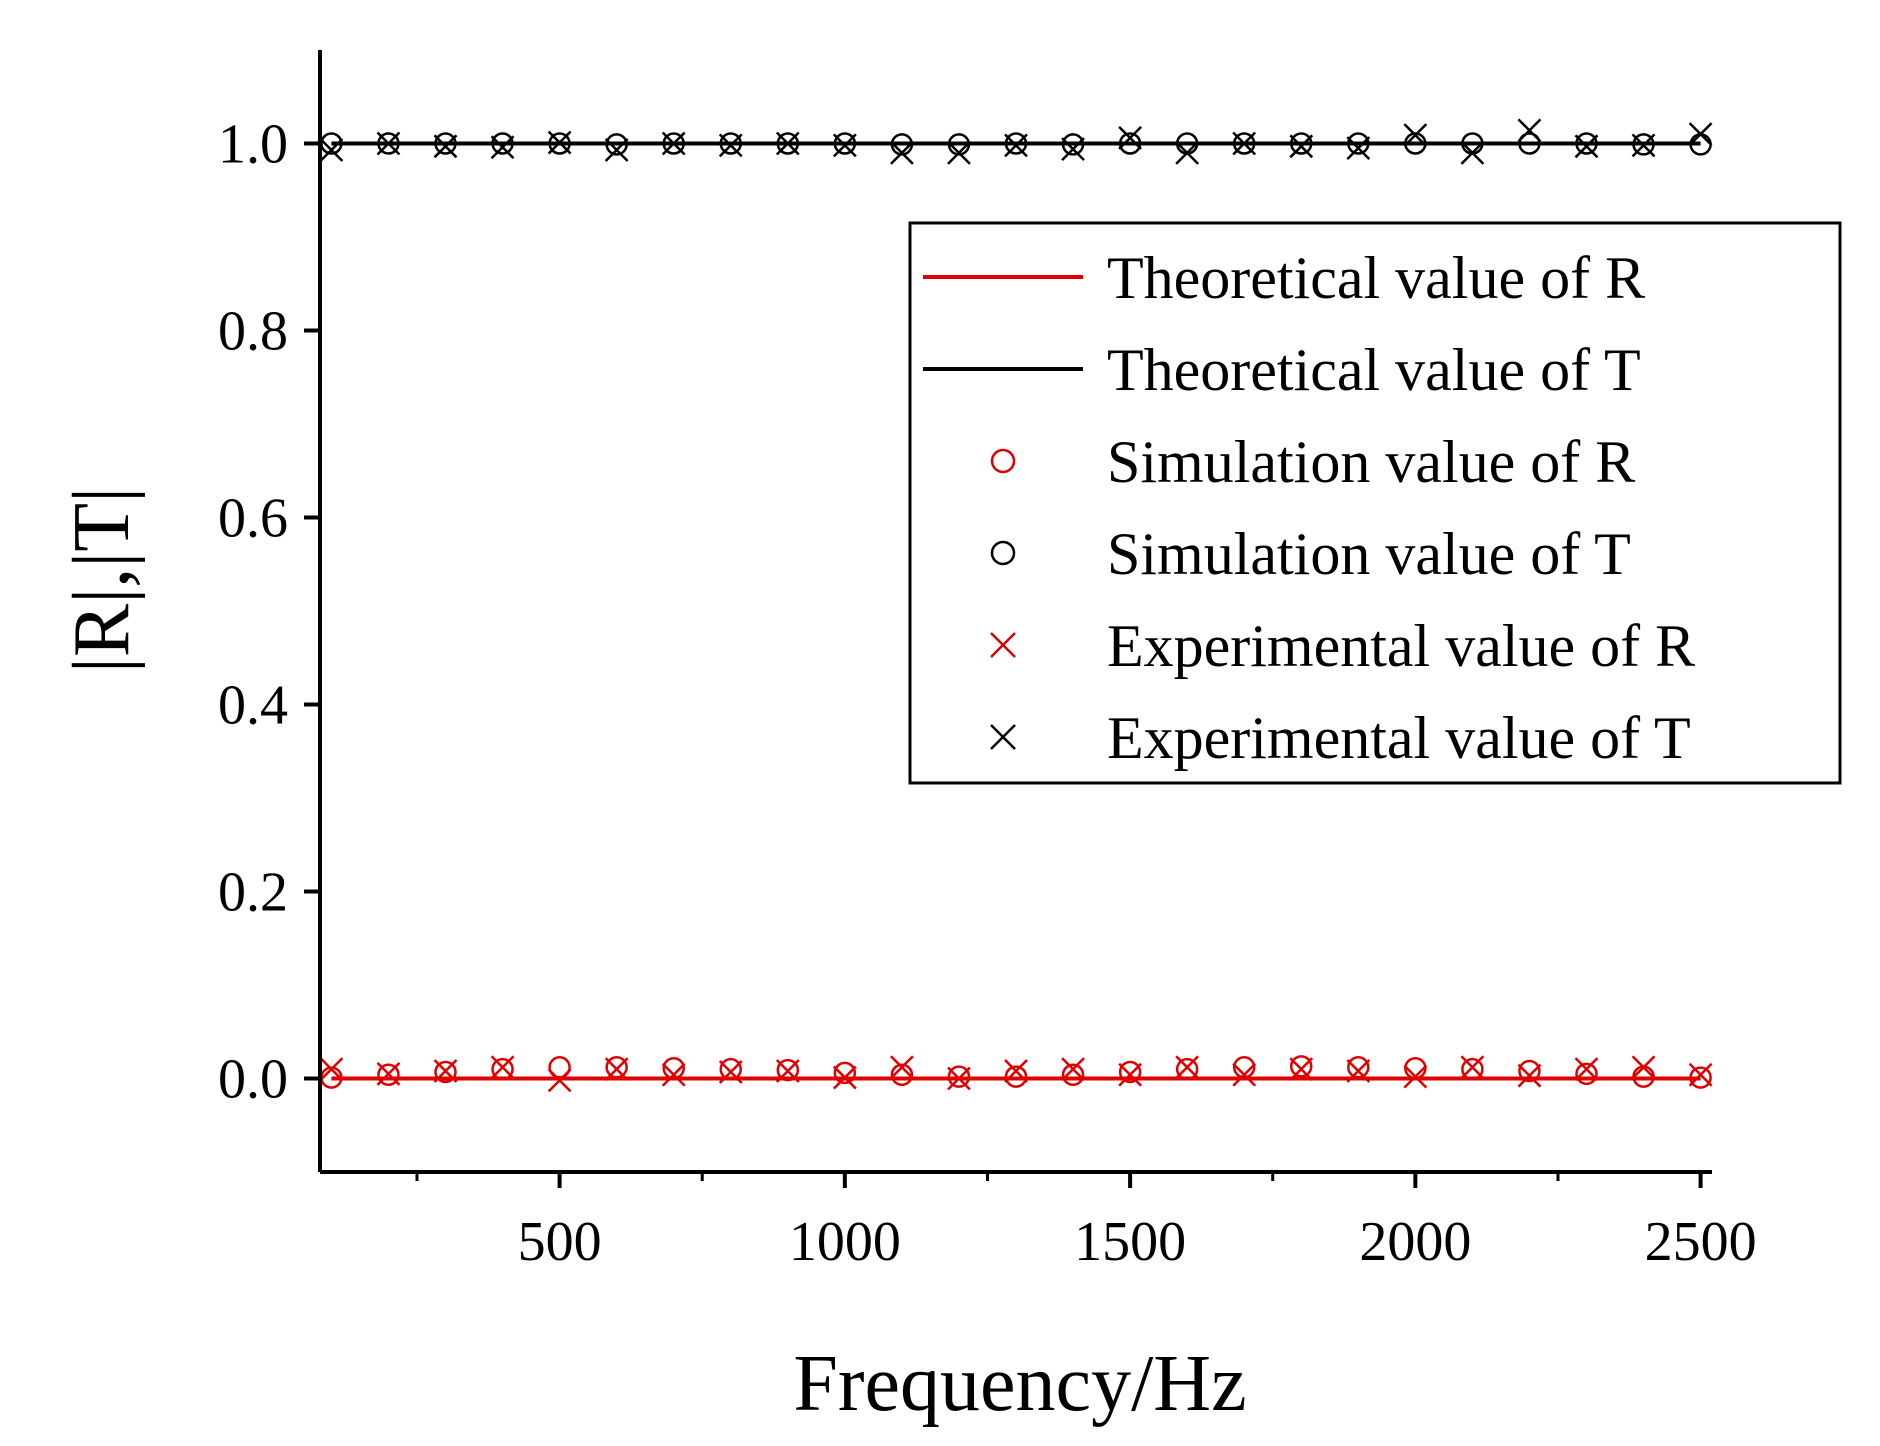 The width and height of the screenshot is (1880, 1446). Describe the element at coordinates (253, 706) in the screenshot. I see `y-tick-label: 0.4` at that location.